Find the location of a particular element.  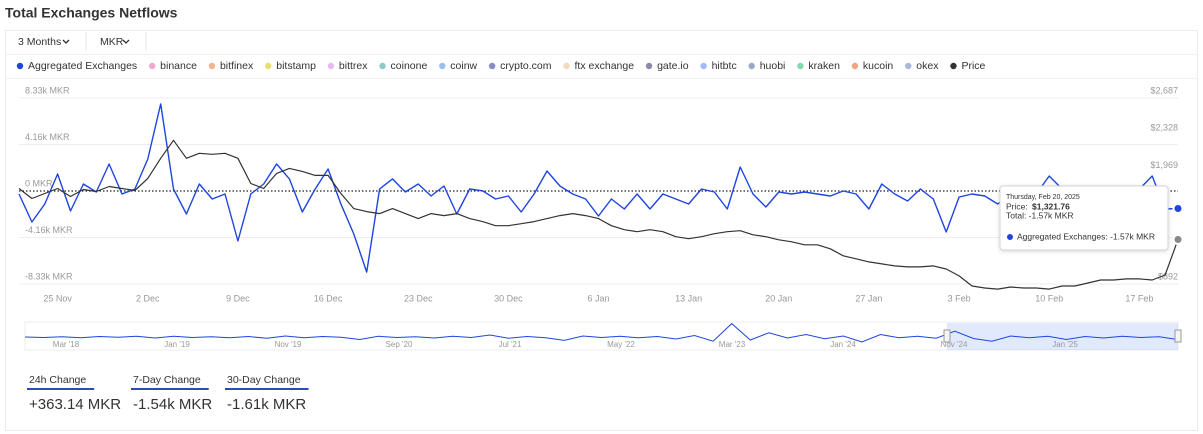

unit-dropdown: MKR is located at coordinates (112, 42).